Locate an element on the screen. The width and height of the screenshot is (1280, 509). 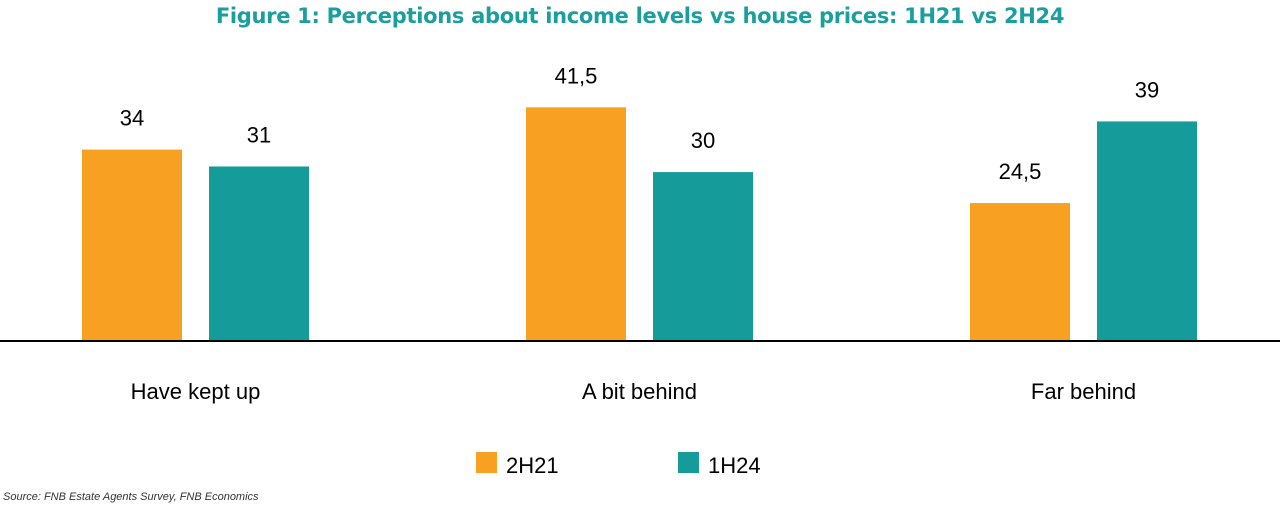
category-label: A bit behind is located at coordinates (639, 391).